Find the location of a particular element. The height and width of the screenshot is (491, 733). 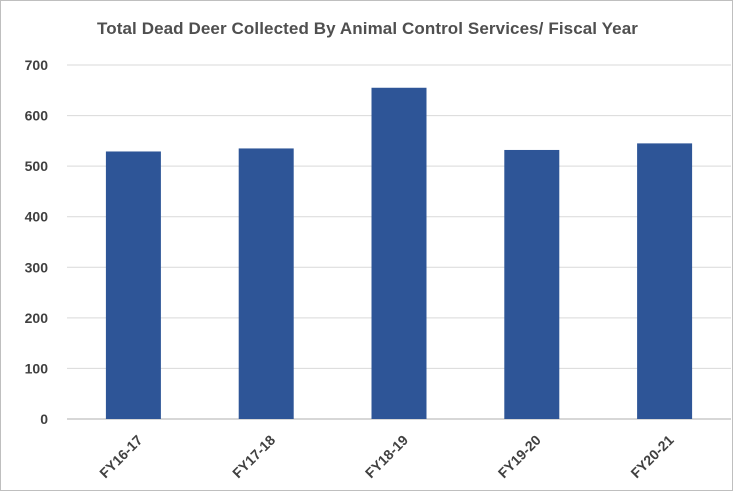

y-tick-label: 500 is located at coordinates (37, 166).